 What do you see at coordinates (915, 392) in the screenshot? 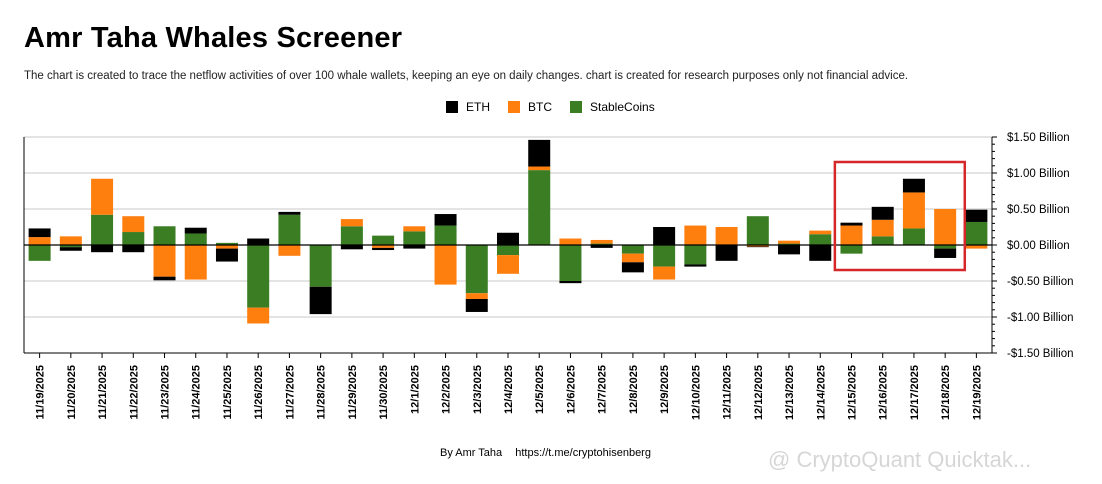
I see `x-tick-label: 12/17/2025` at bounding box center [915, 392].